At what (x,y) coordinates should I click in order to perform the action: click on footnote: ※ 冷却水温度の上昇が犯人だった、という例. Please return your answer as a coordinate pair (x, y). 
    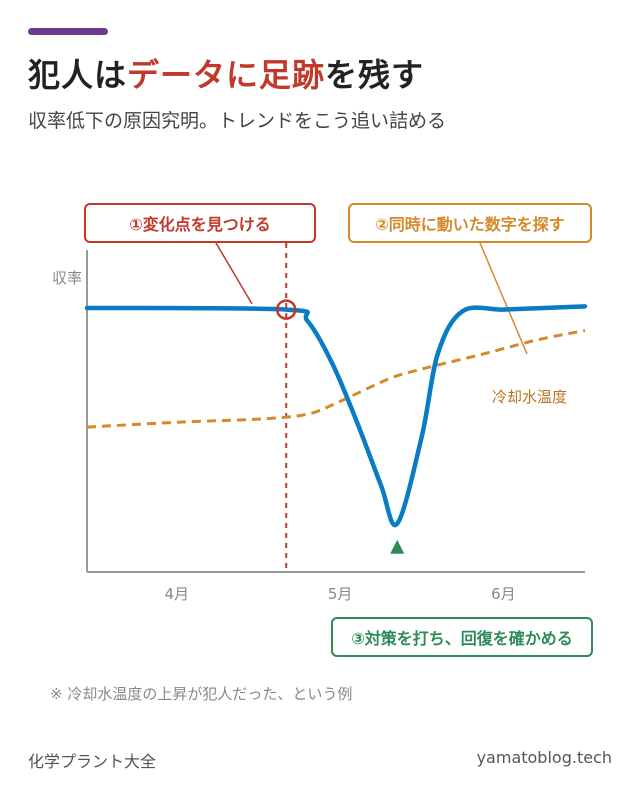
    Looking at the image, I should click on (201, 694).